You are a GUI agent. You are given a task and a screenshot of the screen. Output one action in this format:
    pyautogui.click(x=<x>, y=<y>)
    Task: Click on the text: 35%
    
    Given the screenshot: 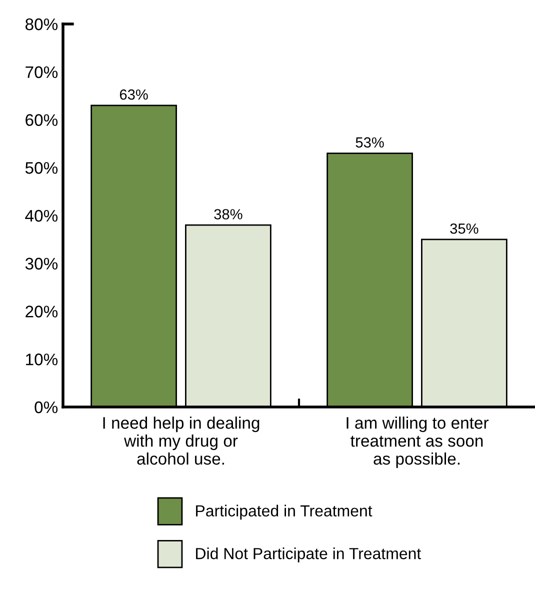 What is the action you would take?
    pyautogui.click(x=464, y=228)
    